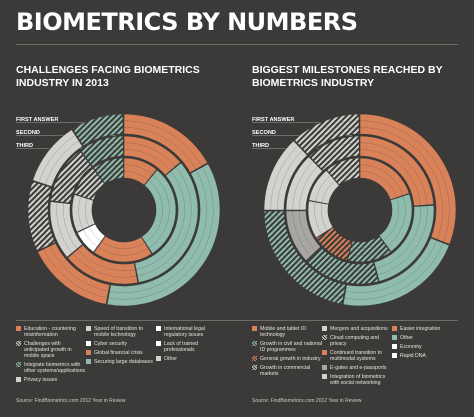 This screenshot has width=474, height=417. What do you see at coordinates (427, 344) in the screenshot?
I see `legend-column: Easier integration Other Economy Rapid DNA` at bounding box center [427, 344].